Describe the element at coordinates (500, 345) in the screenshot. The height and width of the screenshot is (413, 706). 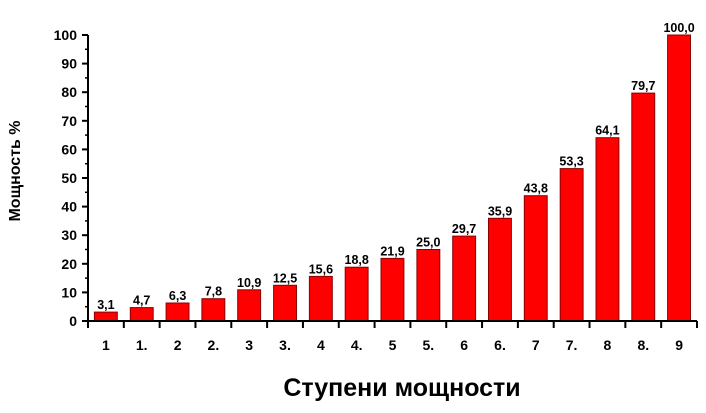
I see `x-tick-label: 6.` at that location.